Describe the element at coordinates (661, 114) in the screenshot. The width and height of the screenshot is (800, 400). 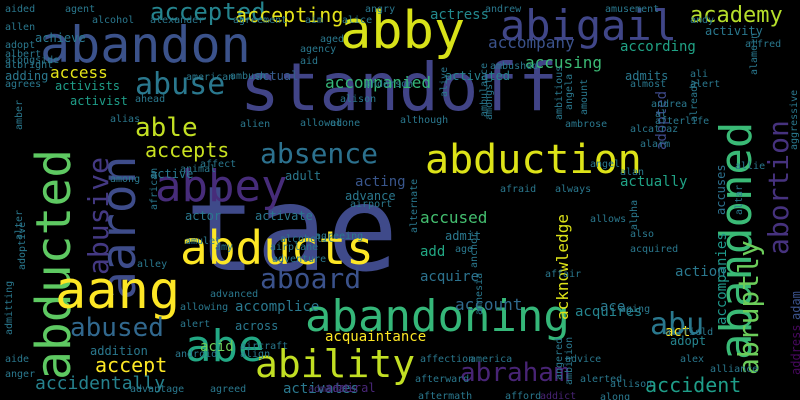
I see `word-al: al` at that location.